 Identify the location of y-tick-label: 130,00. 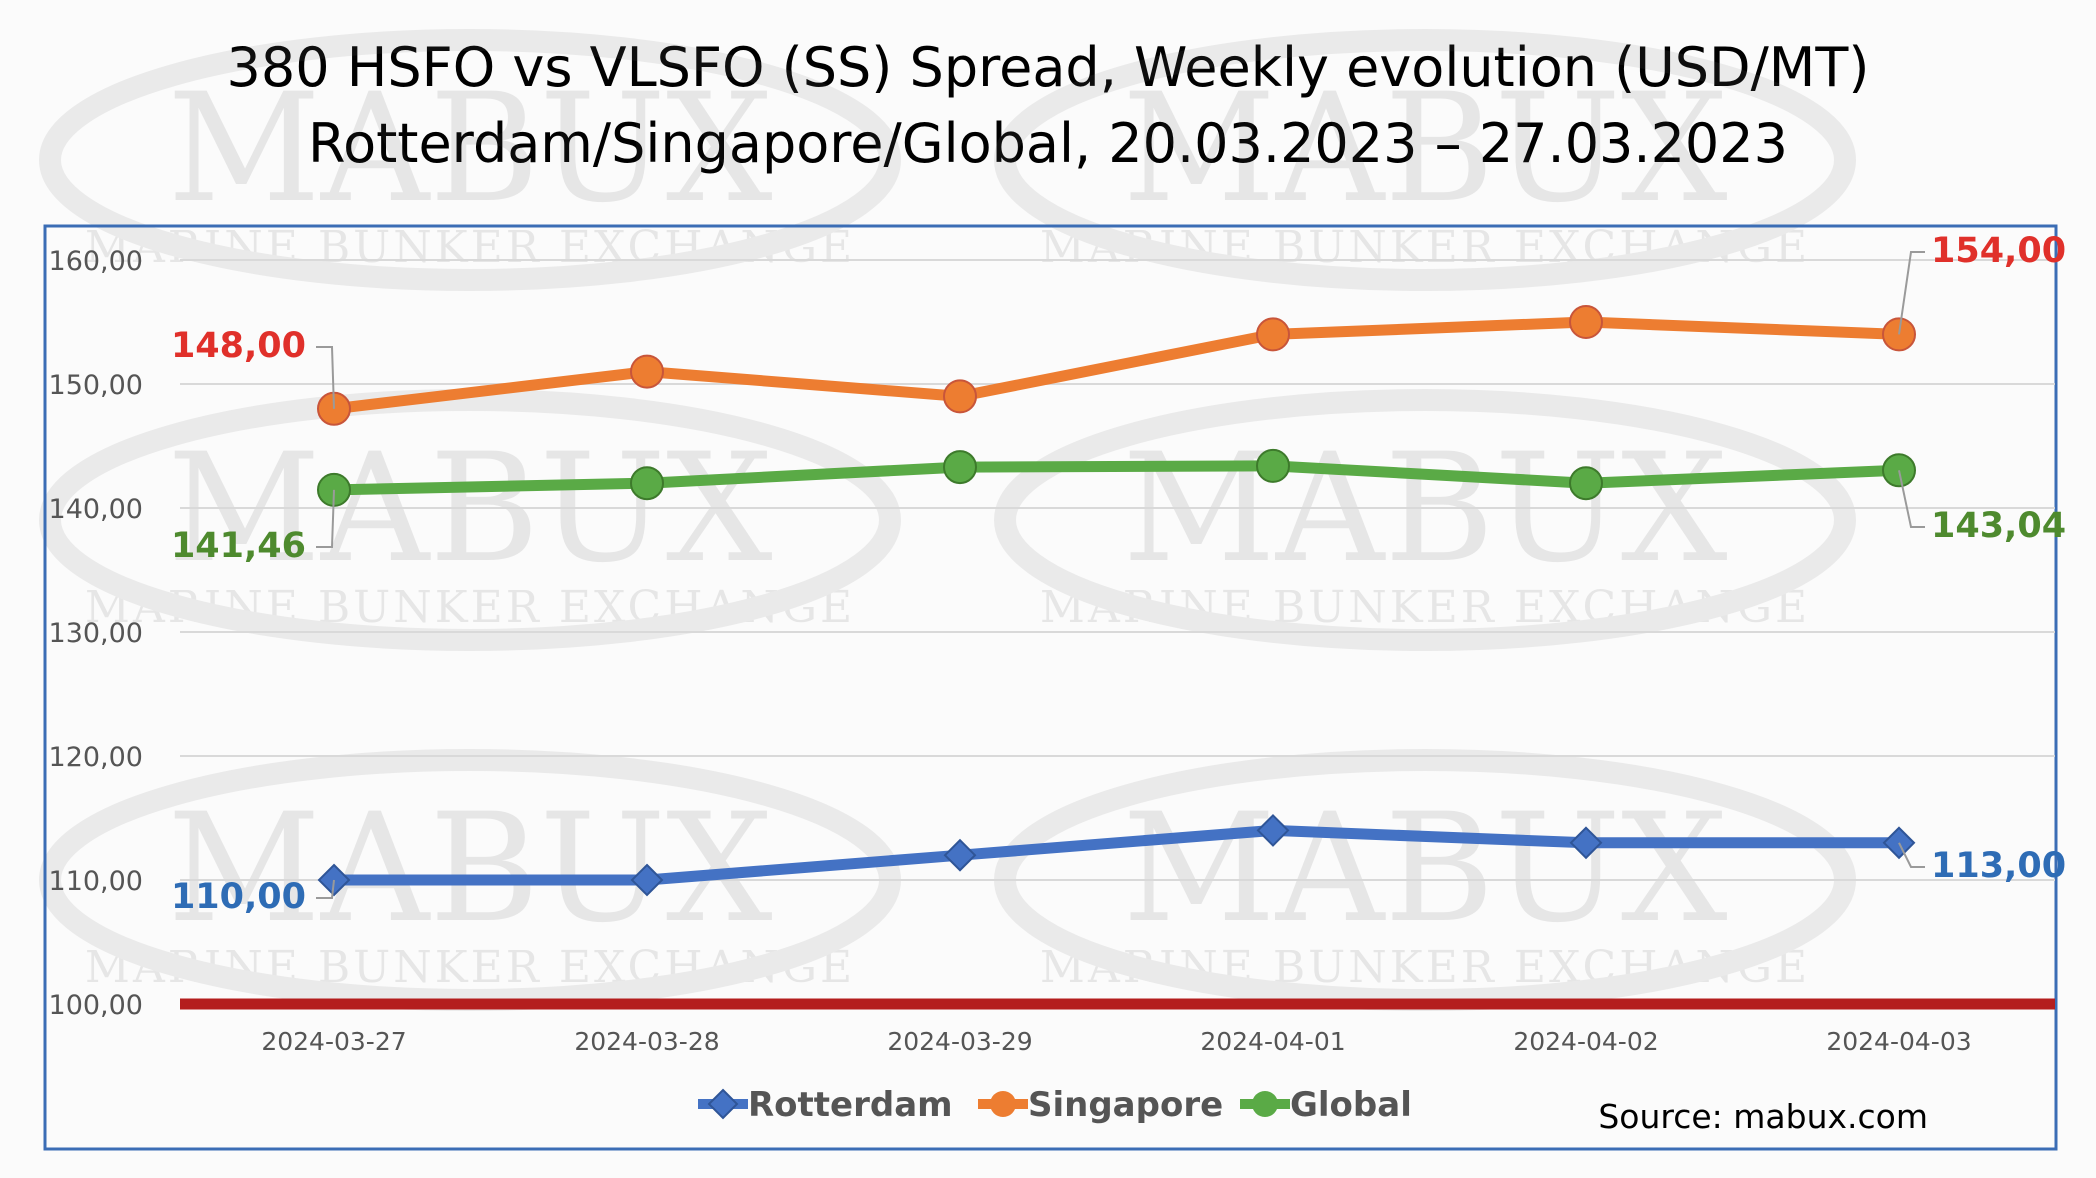
(96, 633).